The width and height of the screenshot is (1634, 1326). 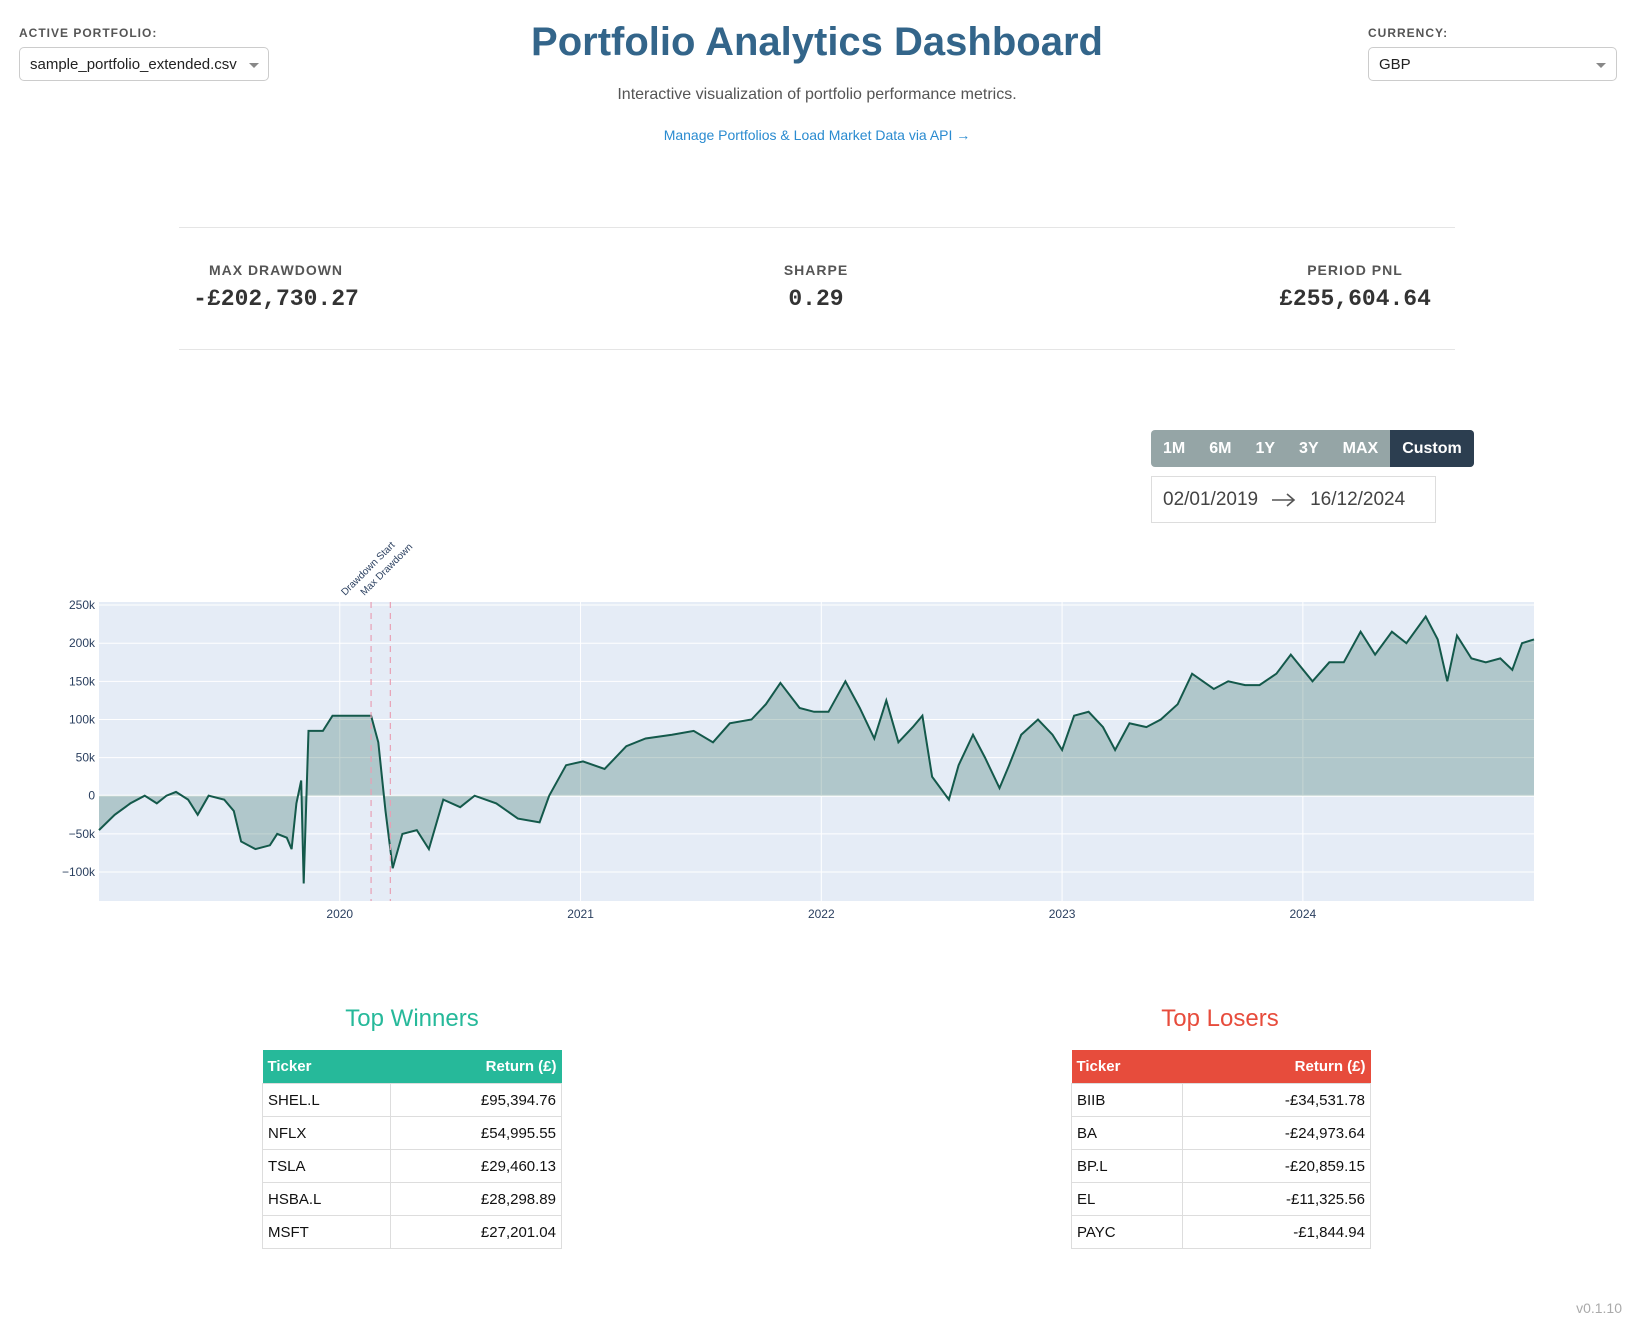 What do you see at coordinates (79, 872) in the screenshot?
I see `y-tick-label: −100k` at bounding box center [79, 872].